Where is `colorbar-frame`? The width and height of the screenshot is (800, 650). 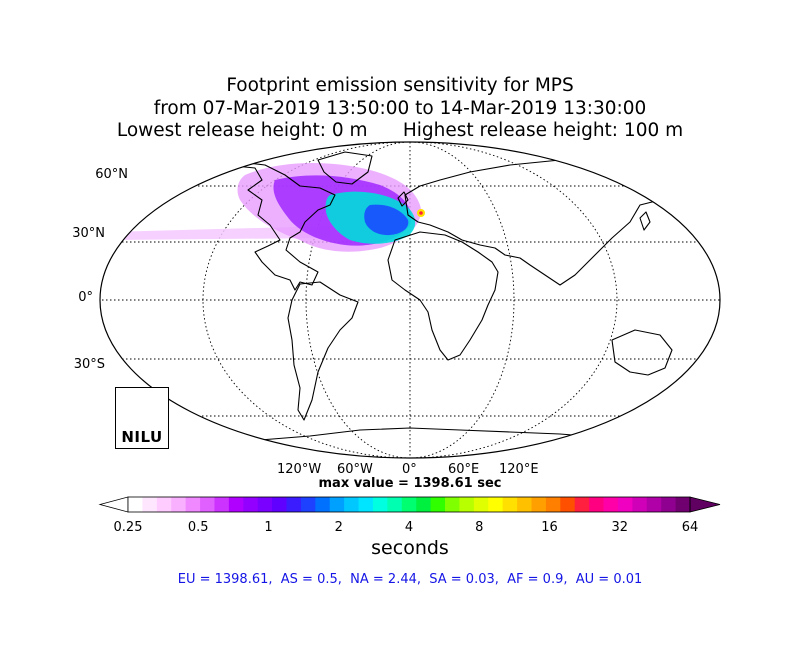 colorbar-frame is located at coordinates (409, 504).